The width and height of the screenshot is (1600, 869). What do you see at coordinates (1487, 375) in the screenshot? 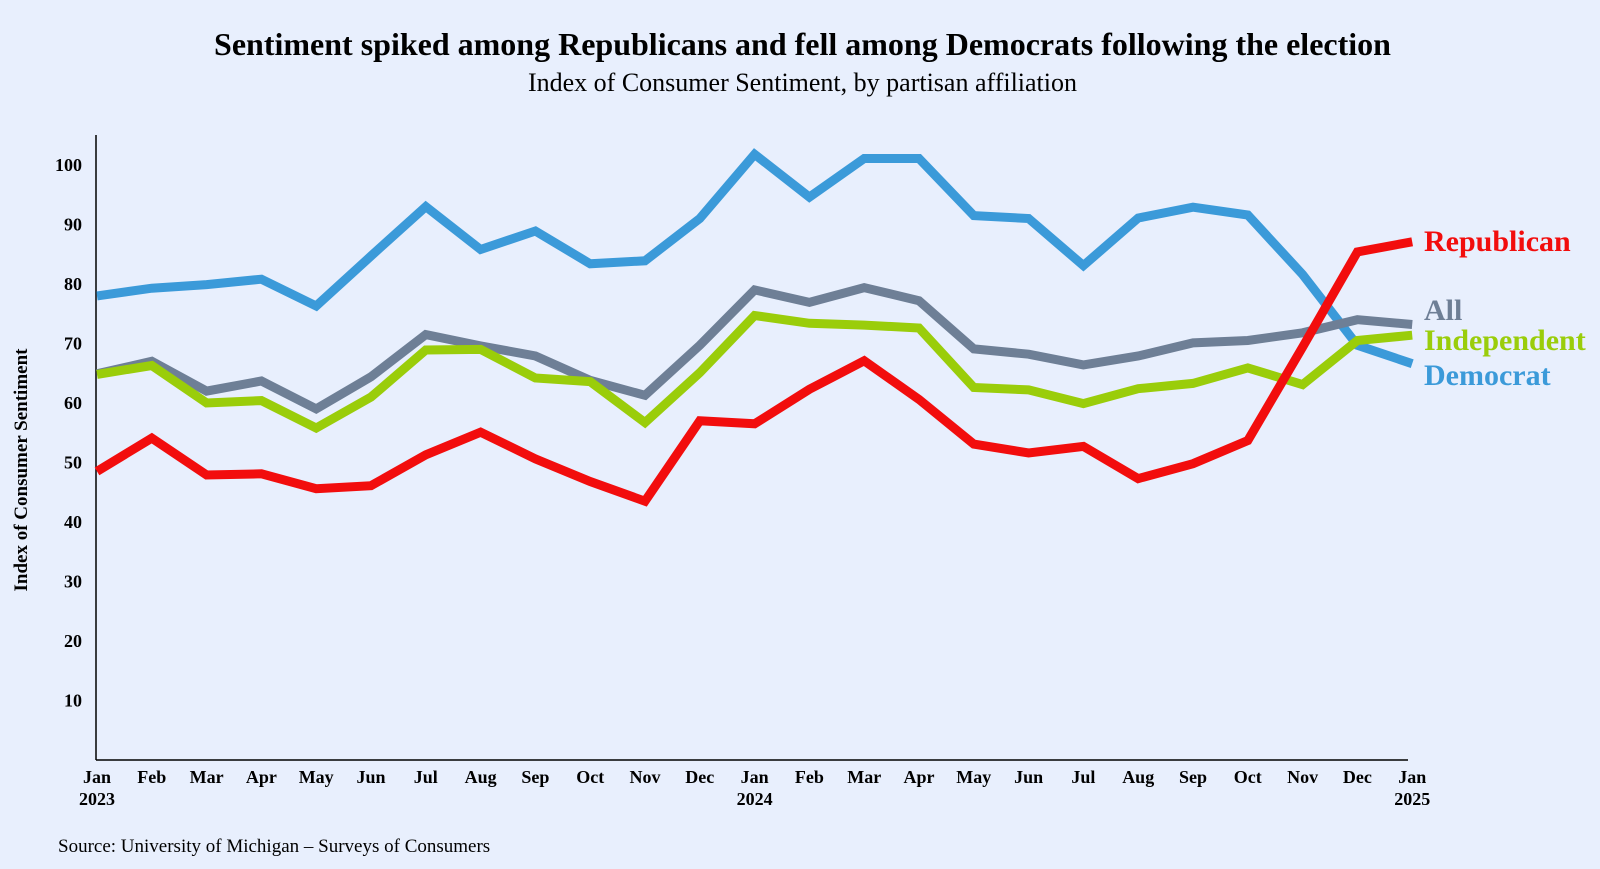
I see `series-label-democrat: Democrat` at bounding box center [1487, 375].